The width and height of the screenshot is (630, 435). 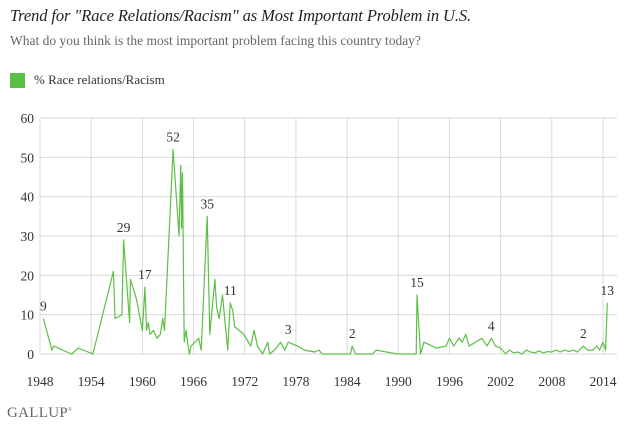 What do you see at coordinates (230, 290) in the screenshot?
I see `data-label: 11` at bounding box center [230, 290].